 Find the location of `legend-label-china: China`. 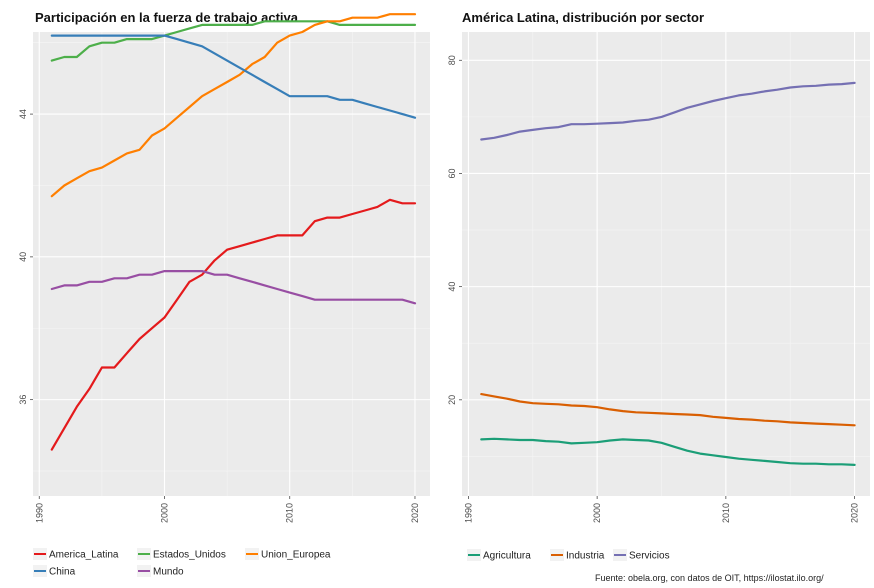

legend-label-china: China is located at coordinates (62, 572).